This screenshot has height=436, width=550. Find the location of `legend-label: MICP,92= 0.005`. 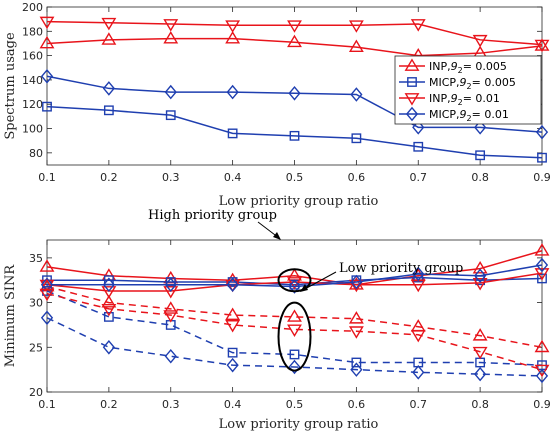

legend-label: MICP,92= 0.005 is located at coordinates (472, 83).